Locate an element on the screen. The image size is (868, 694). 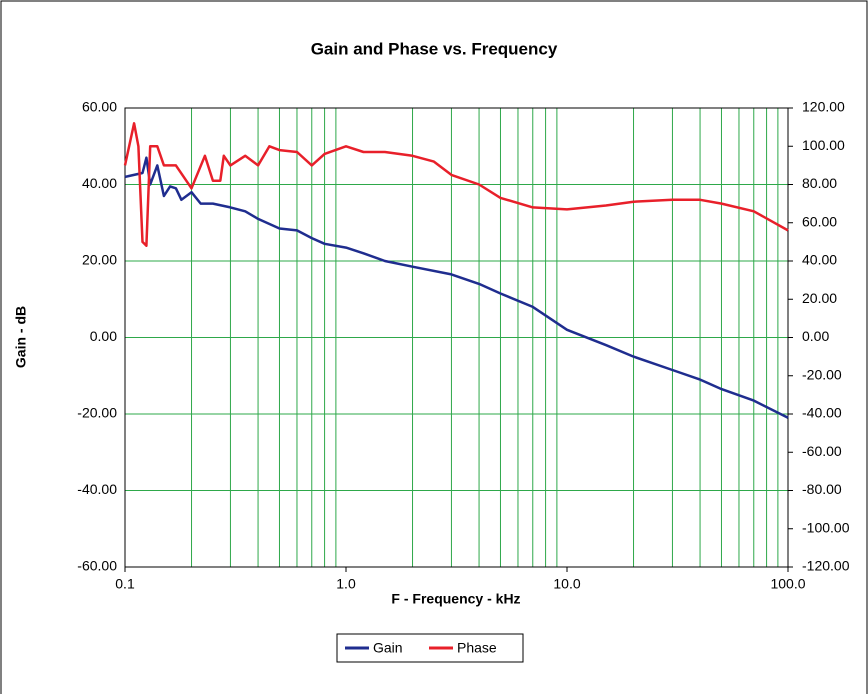
y2-tick-label: -100.00 is located at coordinates (826, 527).